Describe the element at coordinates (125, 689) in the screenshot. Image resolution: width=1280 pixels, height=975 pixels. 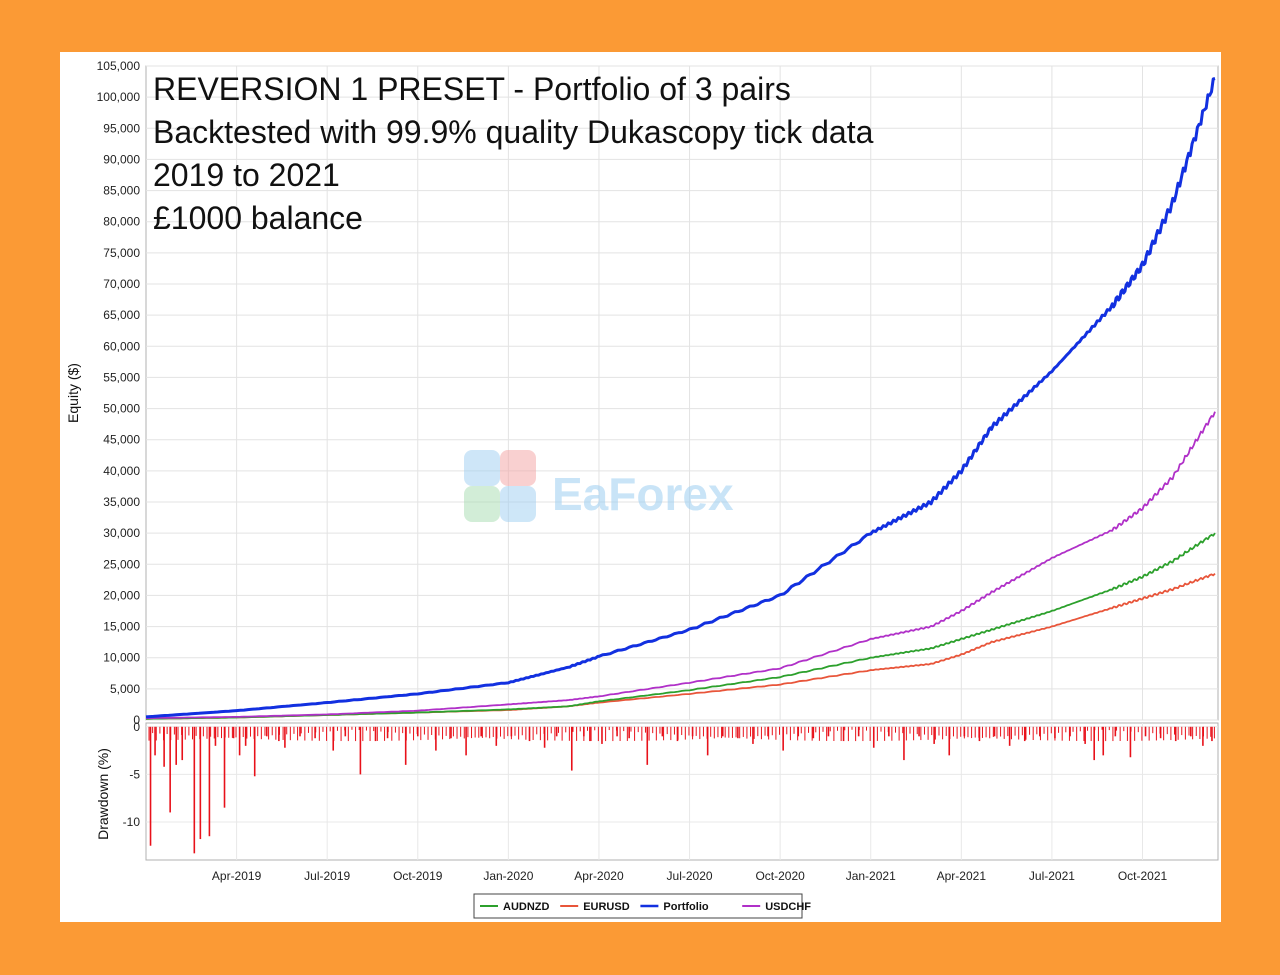
I see `equity-tick-label: 5,000` at that location.